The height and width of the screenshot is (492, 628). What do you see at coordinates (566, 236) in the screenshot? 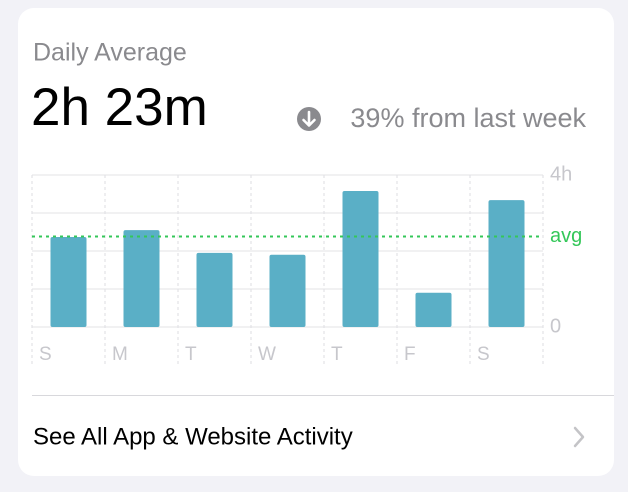
I see `average-label: avg` at bounding box center [566, 236].